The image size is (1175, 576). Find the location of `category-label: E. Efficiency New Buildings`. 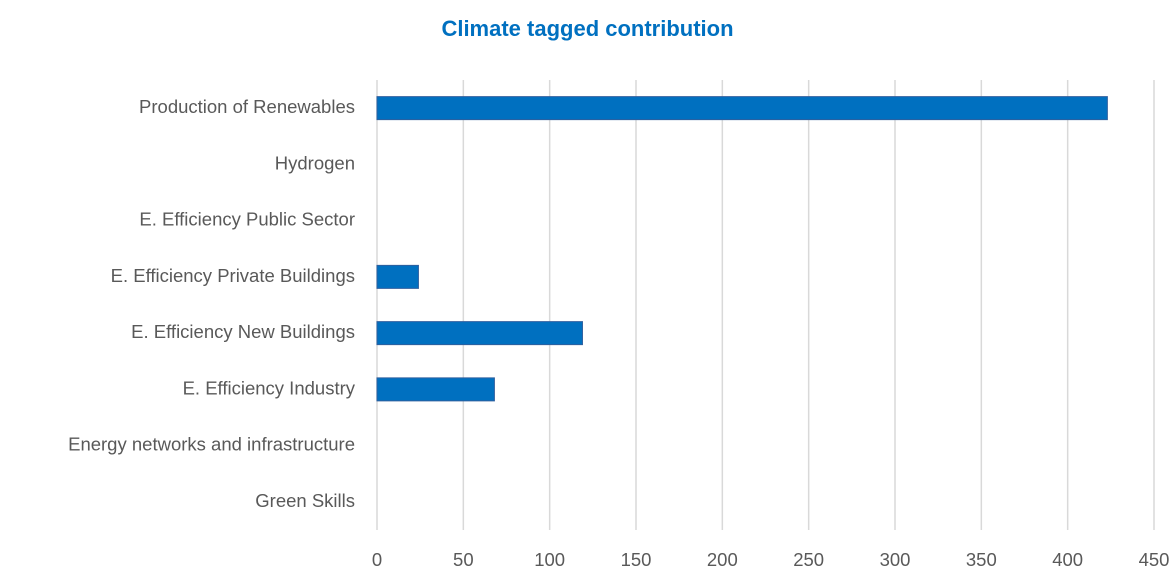

category-label: E. Efficiency New Buildings is located at coordinates (243, 331).